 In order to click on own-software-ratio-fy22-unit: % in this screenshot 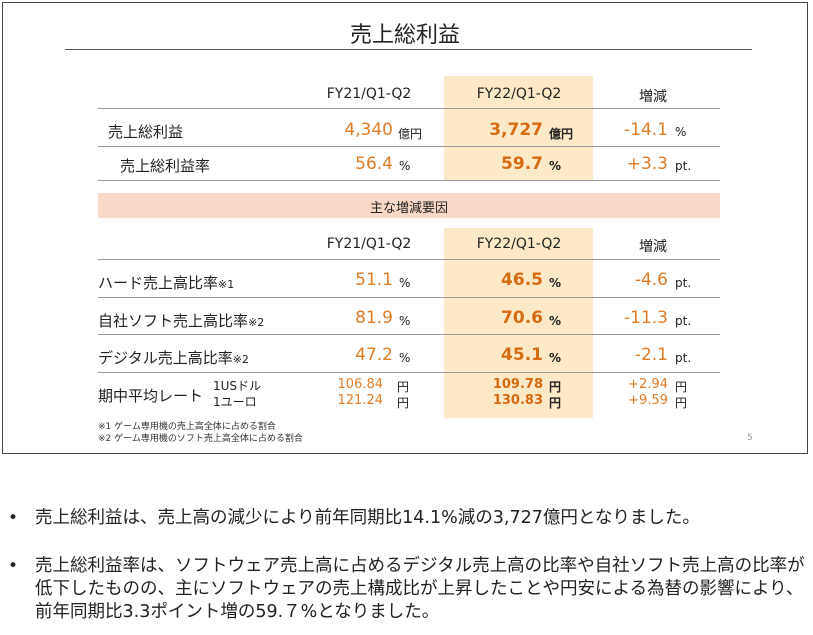, I will do `click(555, 321)`.